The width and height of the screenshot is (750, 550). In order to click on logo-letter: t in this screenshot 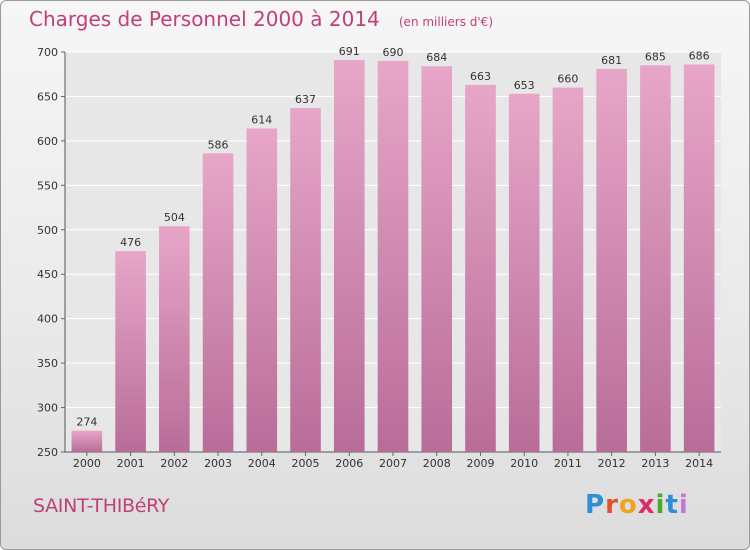, I will do `click(672, 505)`.